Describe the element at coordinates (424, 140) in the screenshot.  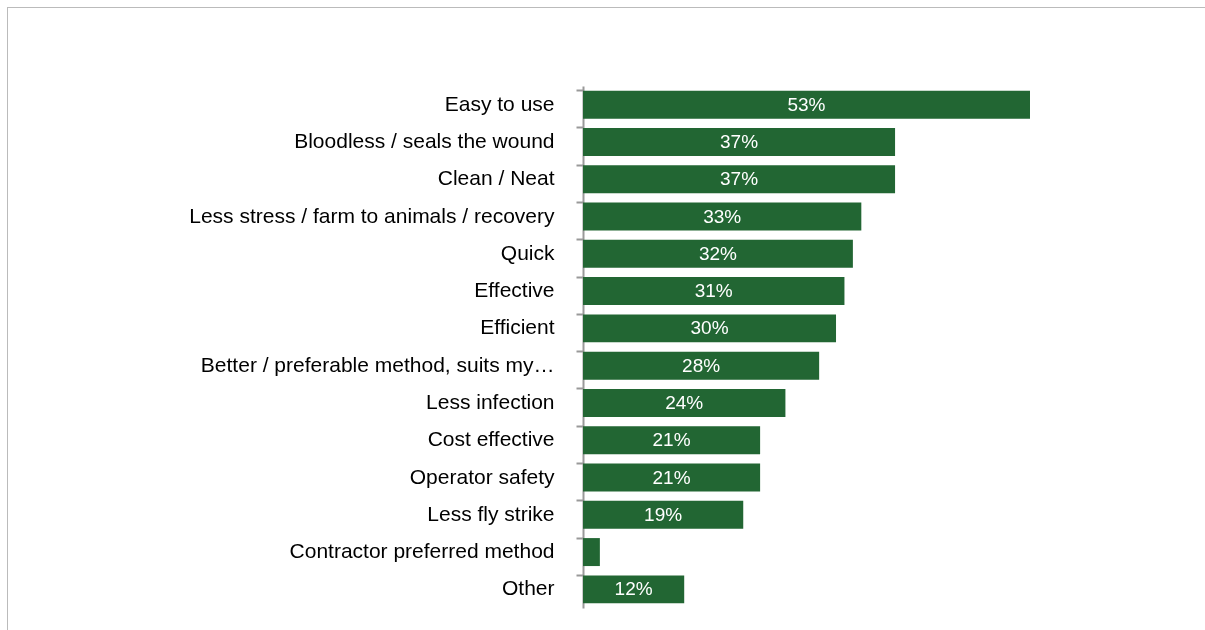
I see `y-tick-label: Bloodless / seals the wound` at that location.